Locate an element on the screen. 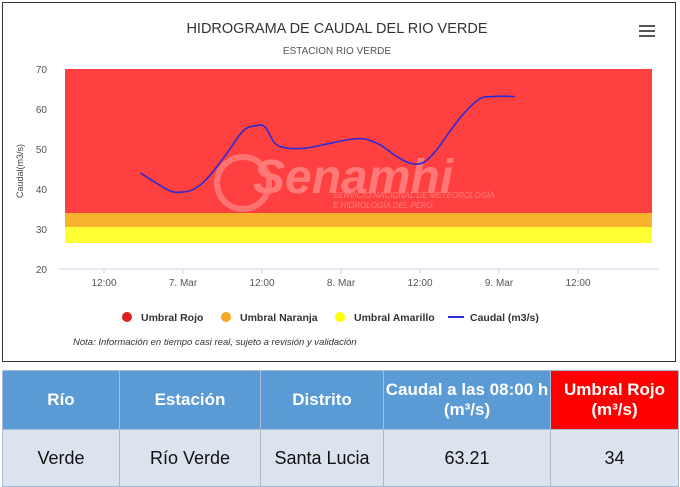 The image size is (680, 487). legend-label: Umbral Amarillo is located at coordinates (394, 318).